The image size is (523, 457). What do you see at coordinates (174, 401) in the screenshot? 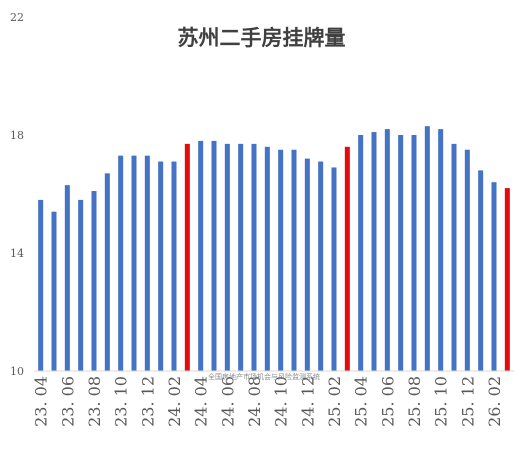
I see `x-tick-label: 24. 02` at bounding box center [174, 401].